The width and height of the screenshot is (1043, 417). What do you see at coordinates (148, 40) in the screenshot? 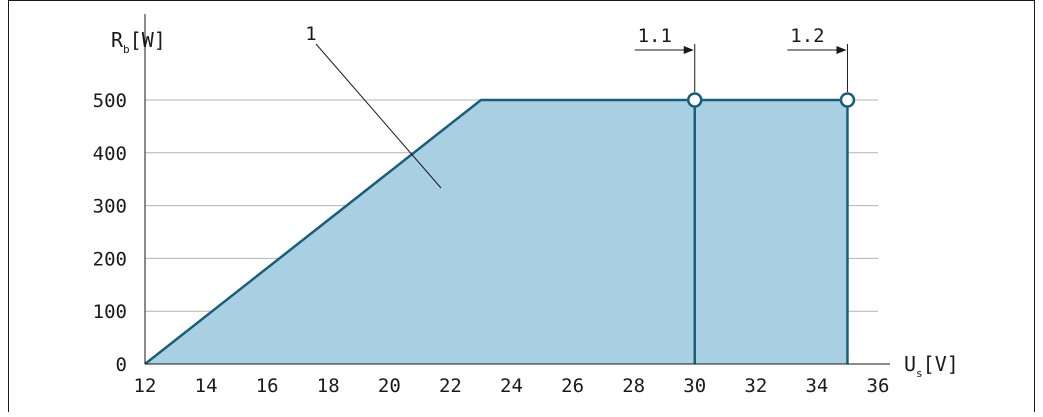
I see `y-axis-unit: [W]` at bounding box center [148, 40].